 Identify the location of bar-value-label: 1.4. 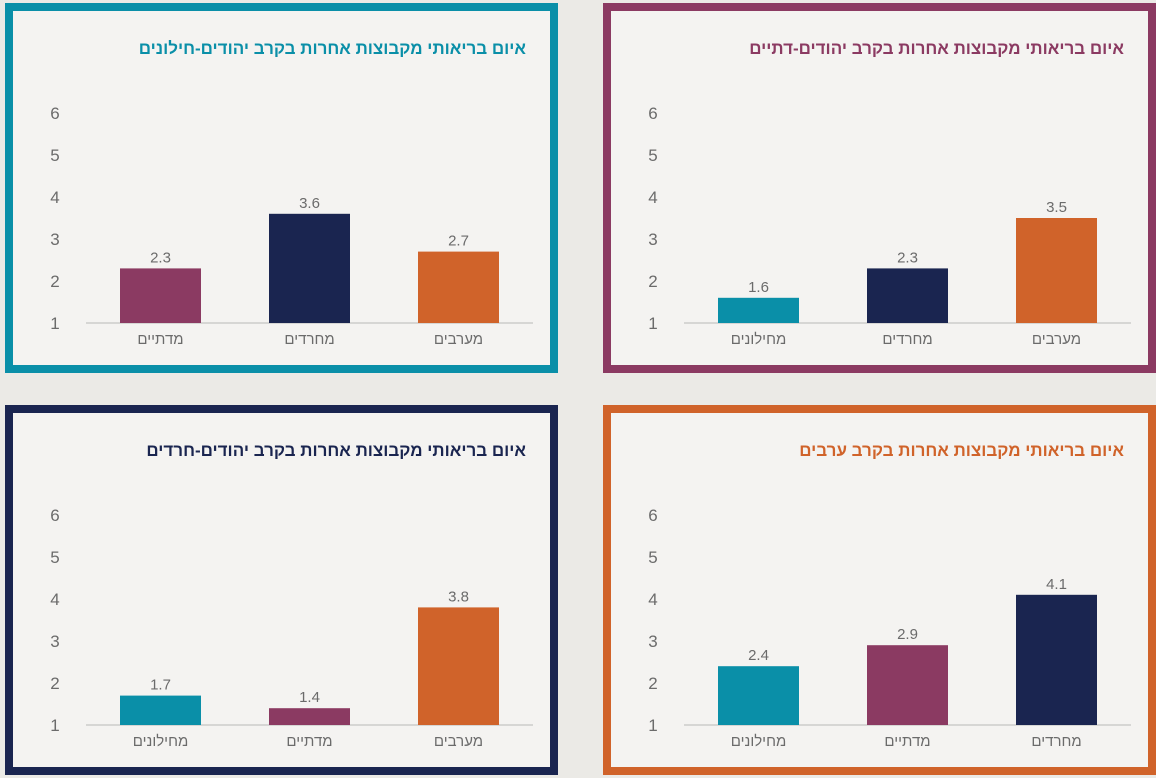
(309, 697).